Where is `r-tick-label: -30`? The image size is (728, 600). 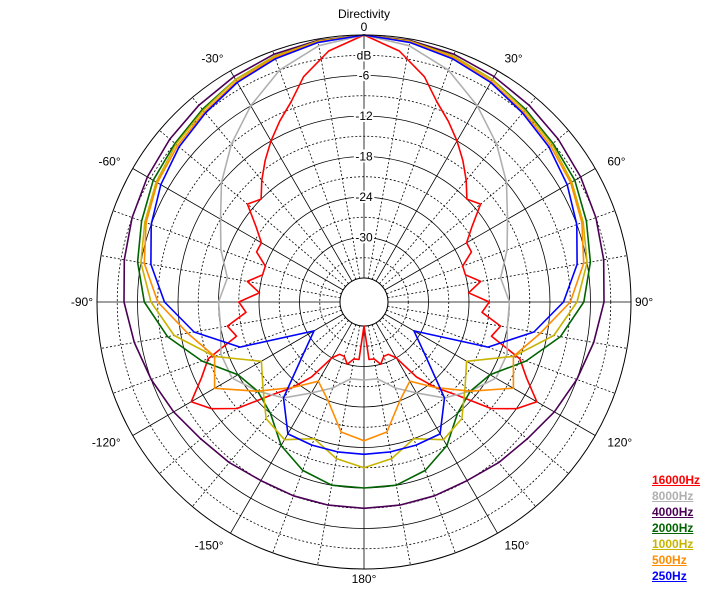 r-tick-label: -30 is located at coordinates (364, 238).